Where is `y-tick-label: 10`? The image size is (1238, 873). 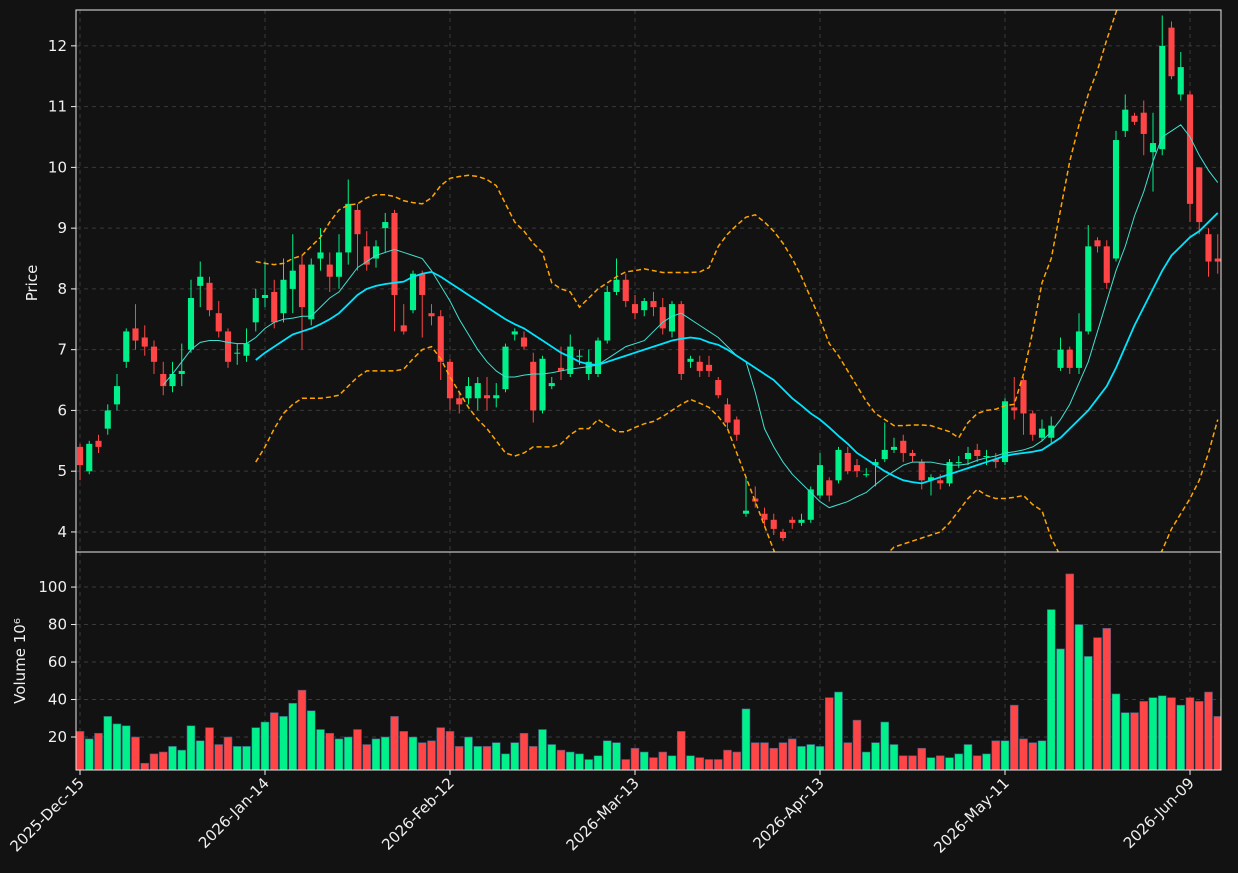
y-tick-label: 10 is located at coordinates (57, 167).